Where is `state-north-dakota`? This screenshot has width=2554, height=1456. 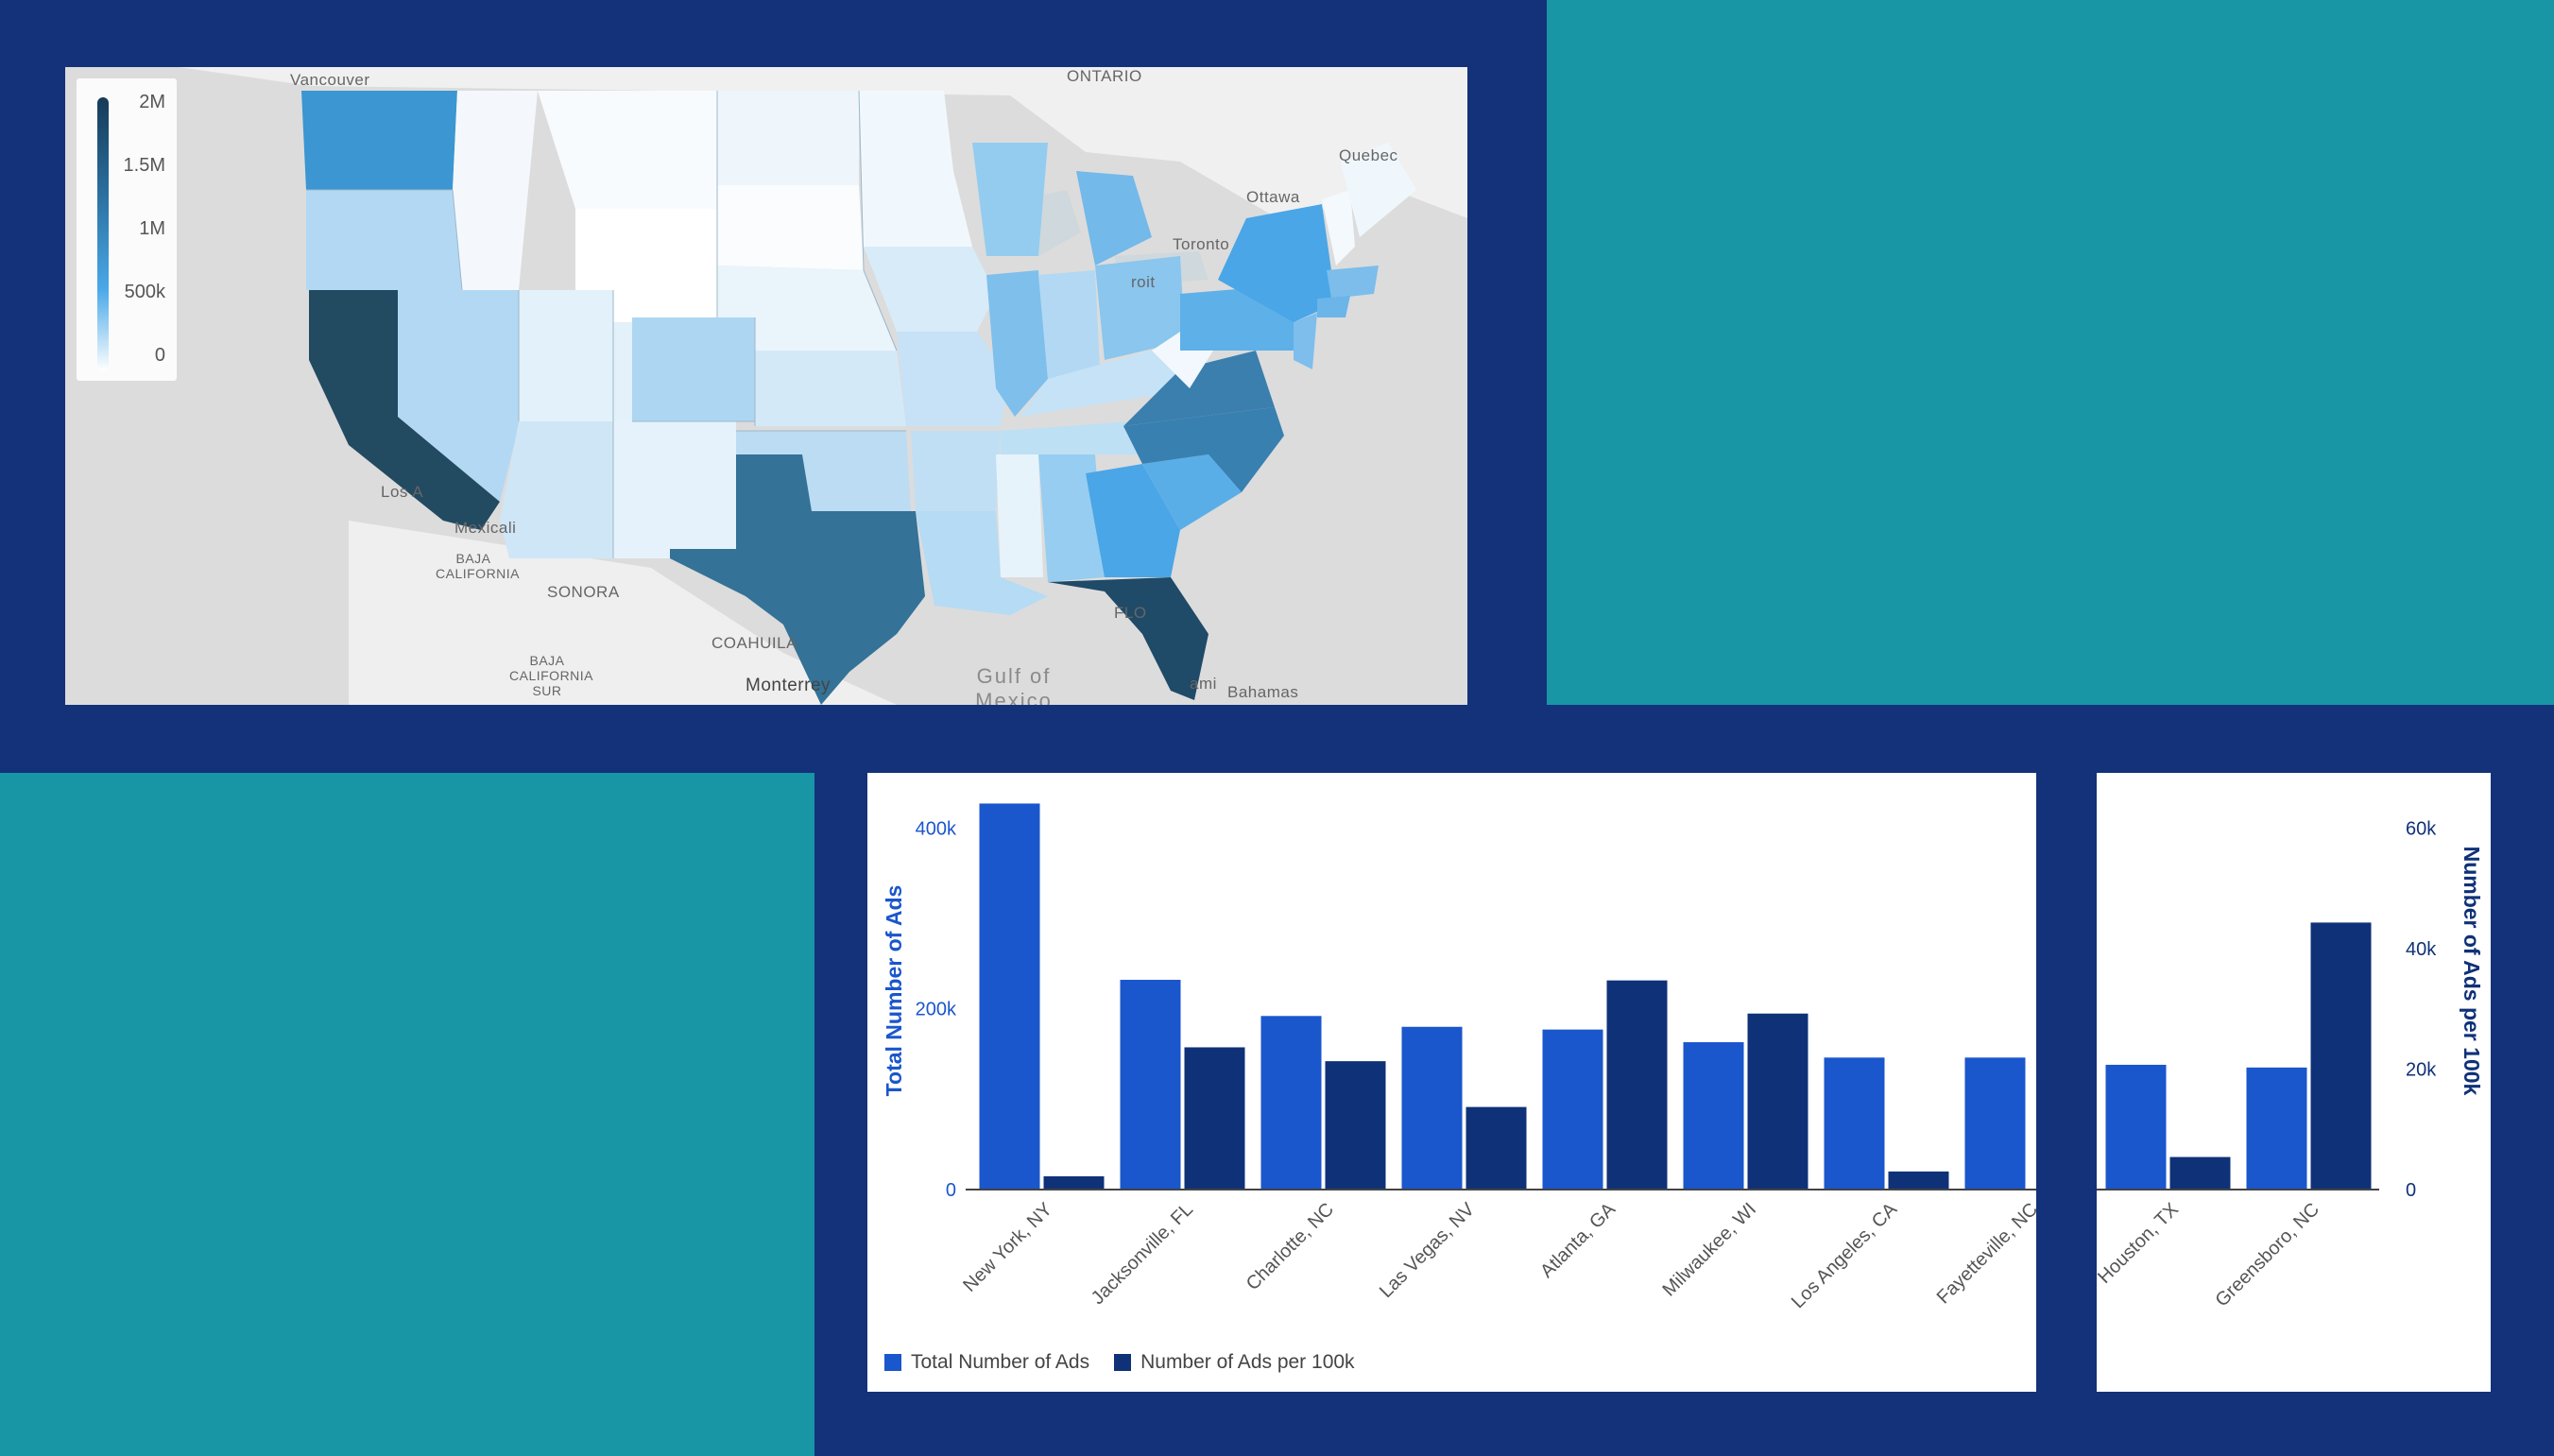 state-north-dakota is located at coordinates (788, 138).